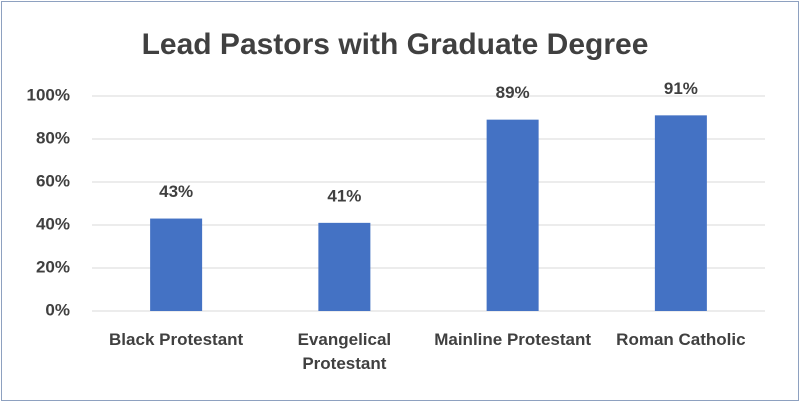 The image size is (800, 402). Describe the element at coordinates (344, 351) in the screenshot. I see `x-tick-label: Evangelical Protestant` at that location.